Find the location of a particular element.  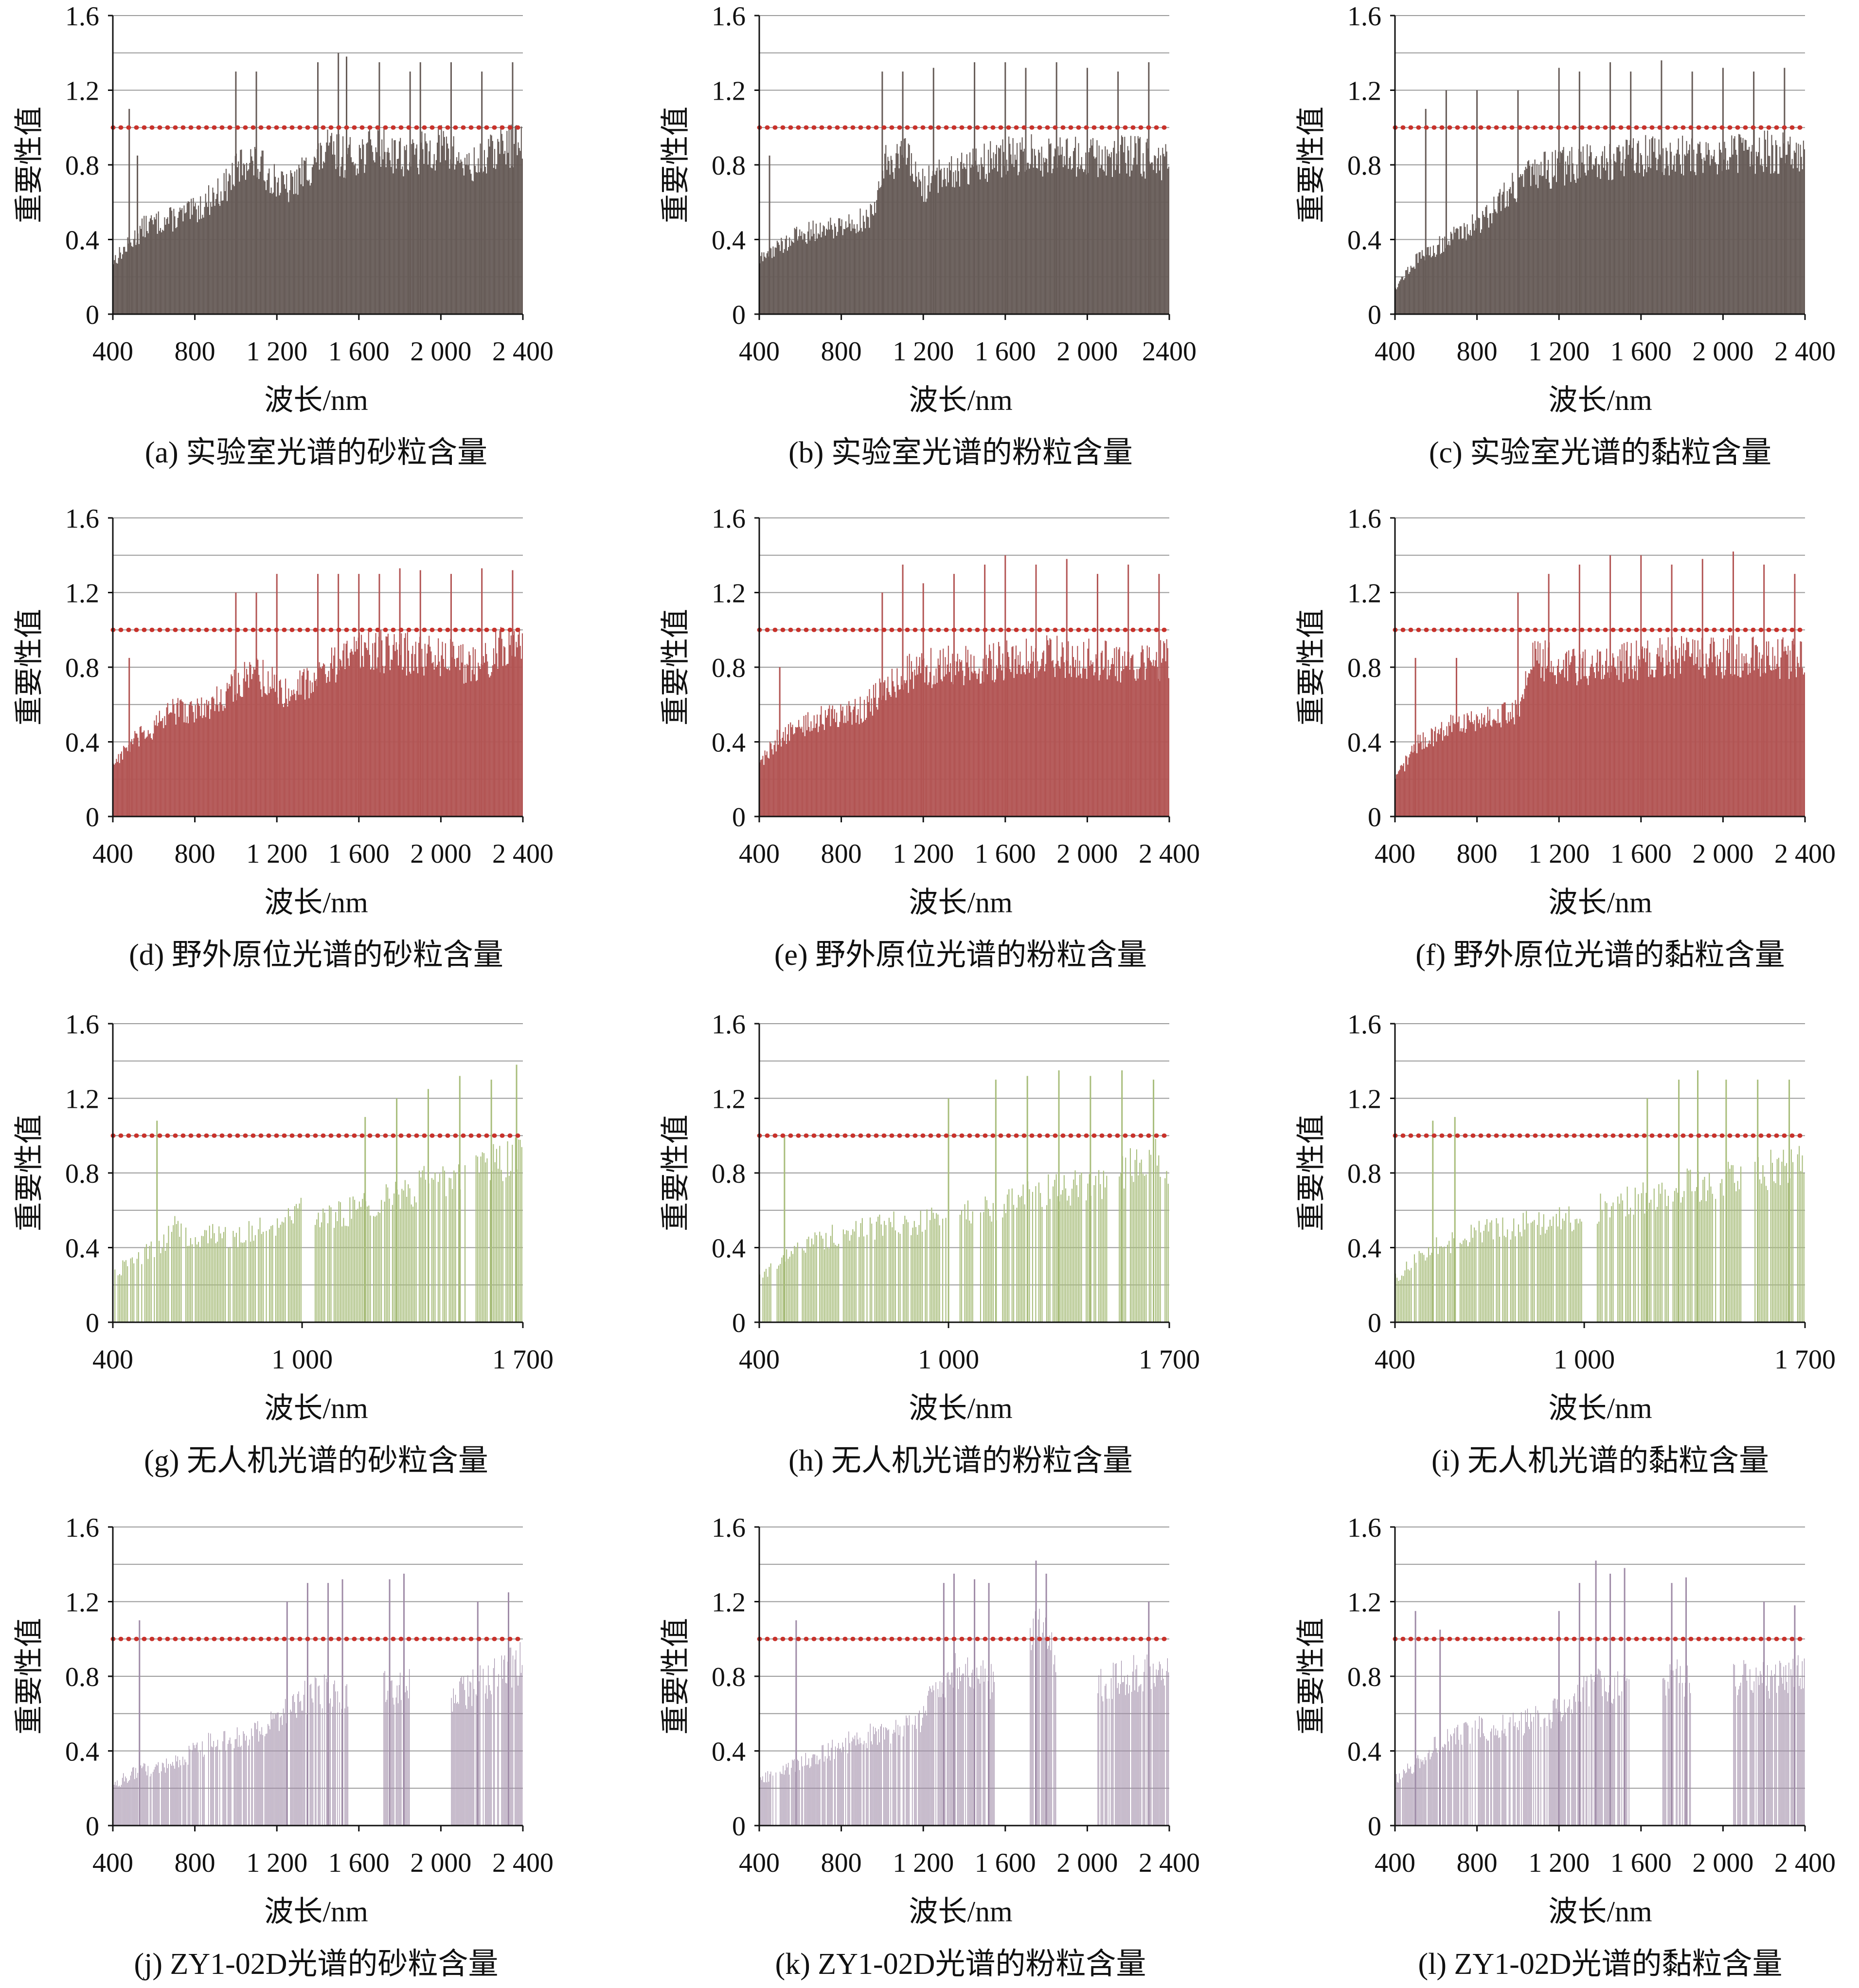

x-tick-label: 800 is located at coordinates (1477, 854).